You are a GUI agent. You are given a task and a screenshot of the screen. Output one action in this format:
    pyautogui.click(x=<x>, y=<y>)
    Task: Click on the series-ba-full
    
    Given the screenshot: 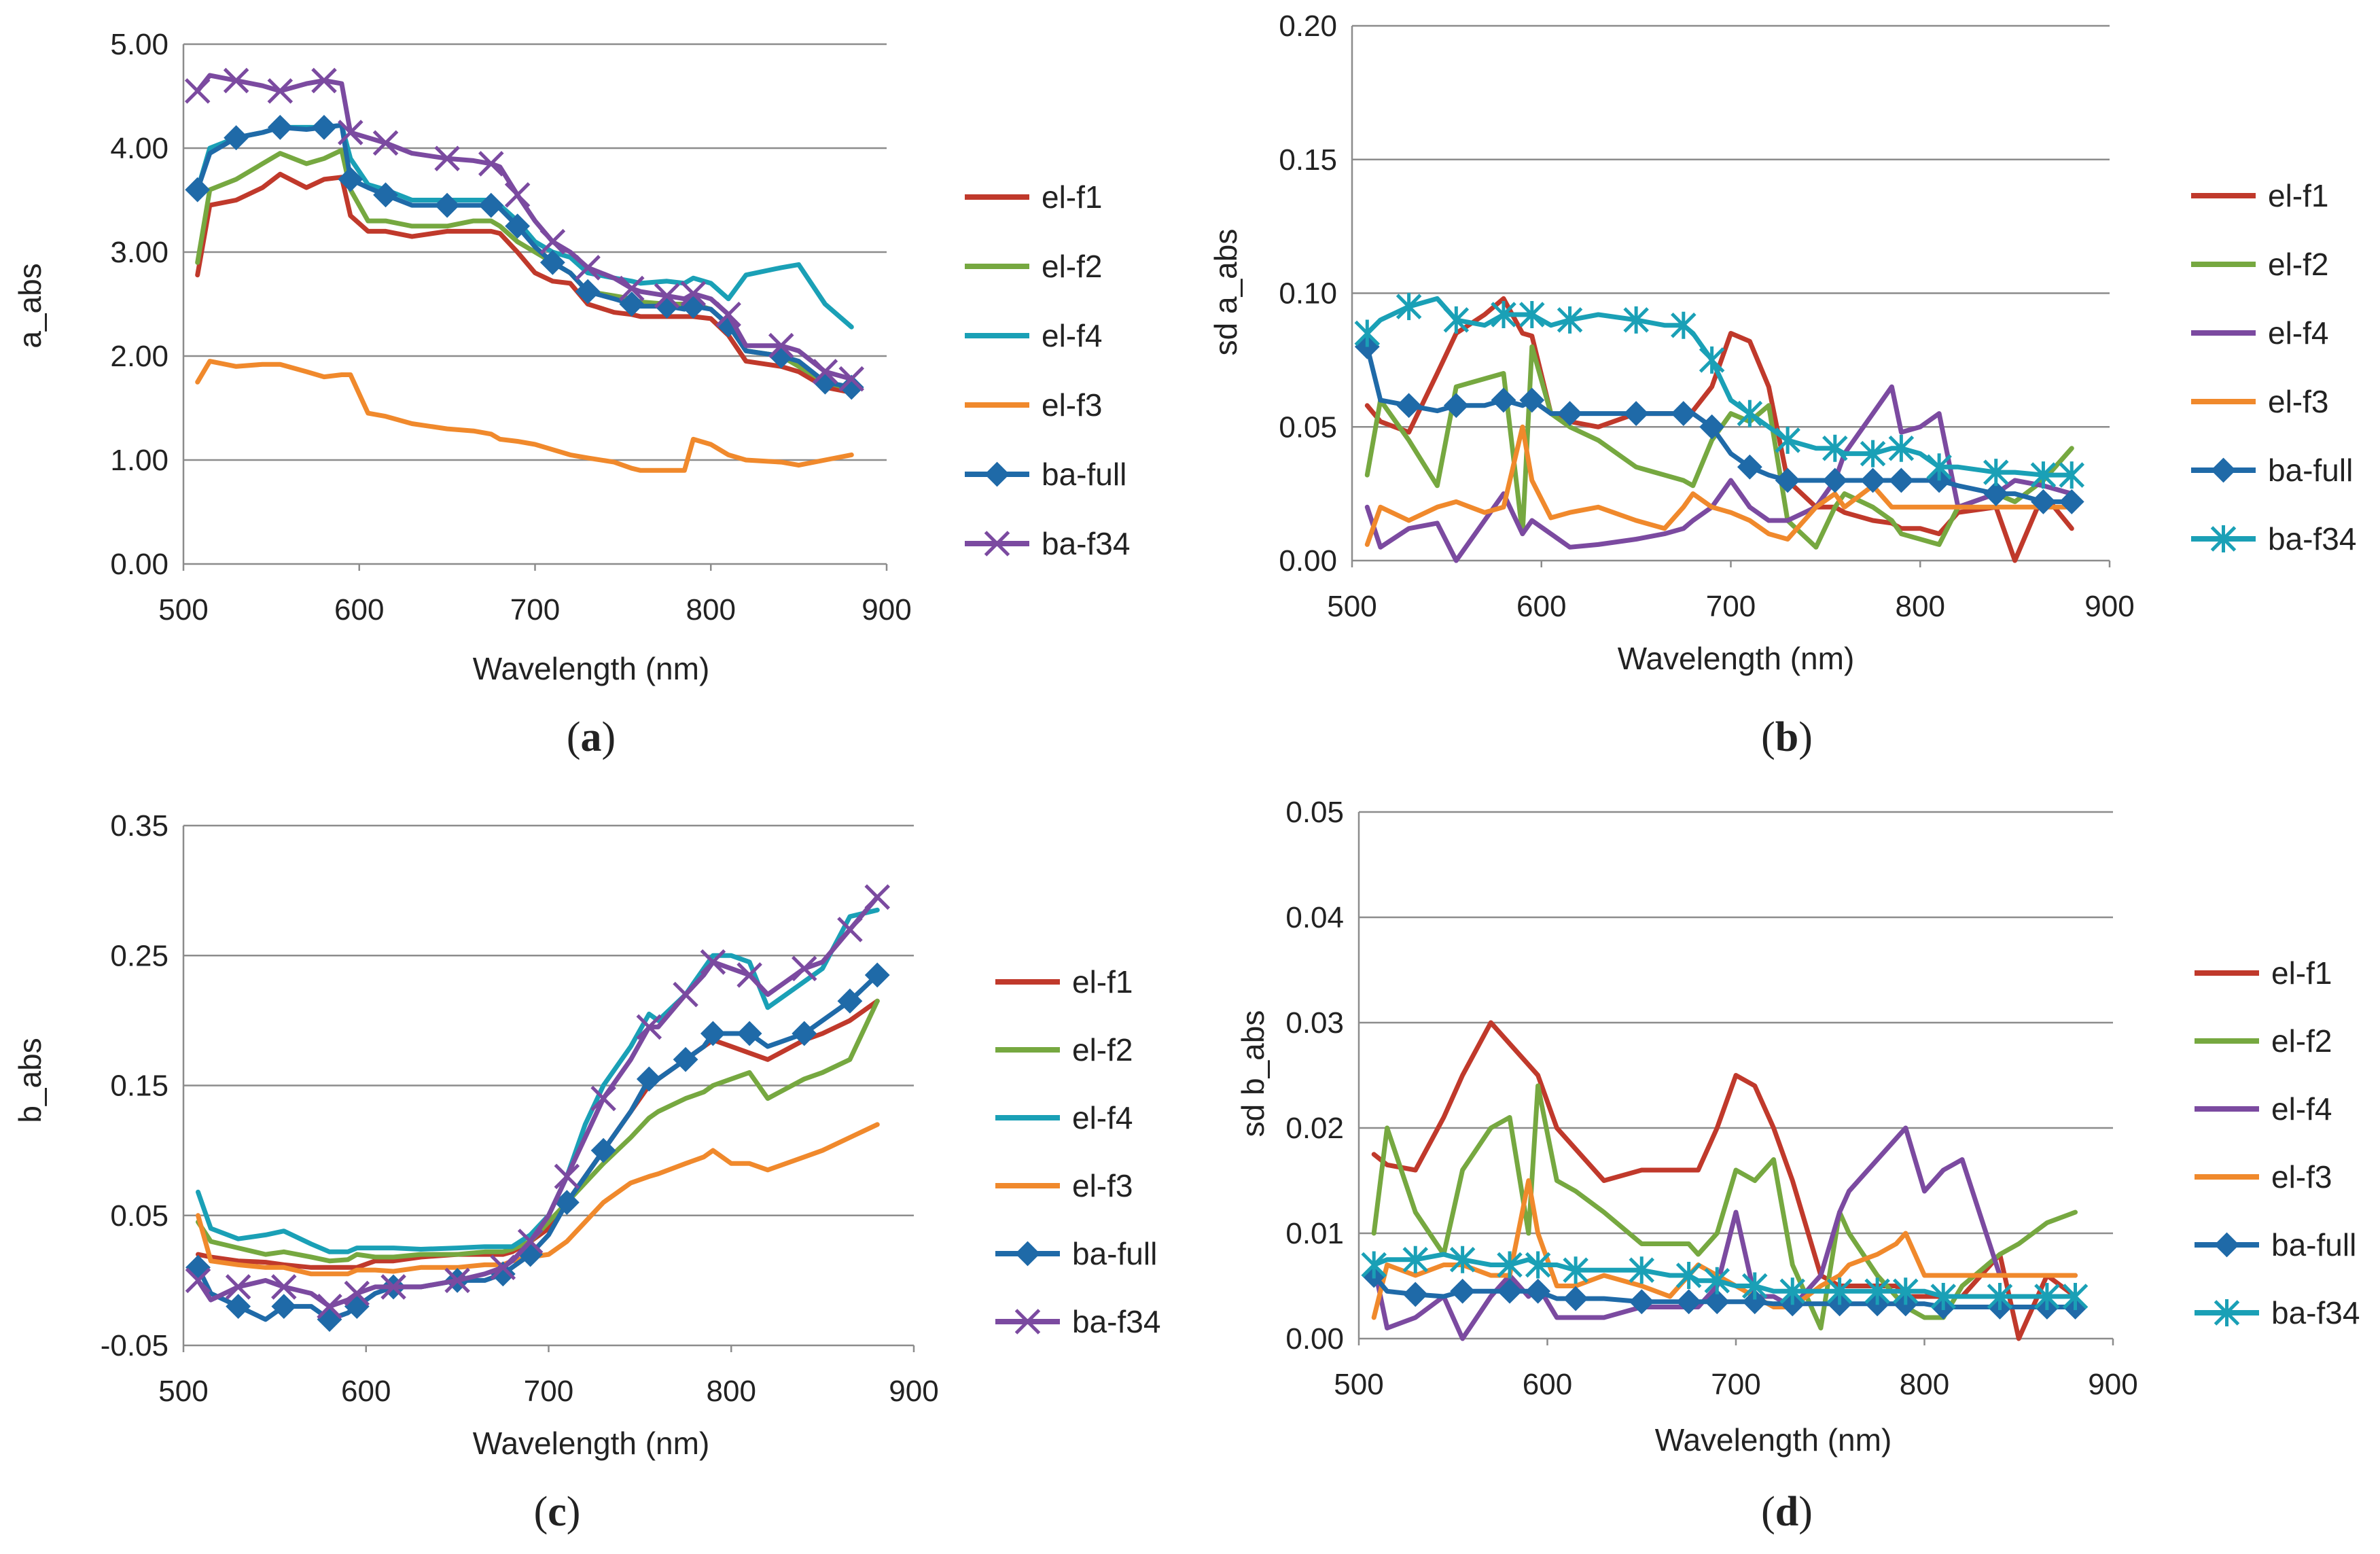 What is the action you would take?
    pyautogui.click(x=524, y=257)
    